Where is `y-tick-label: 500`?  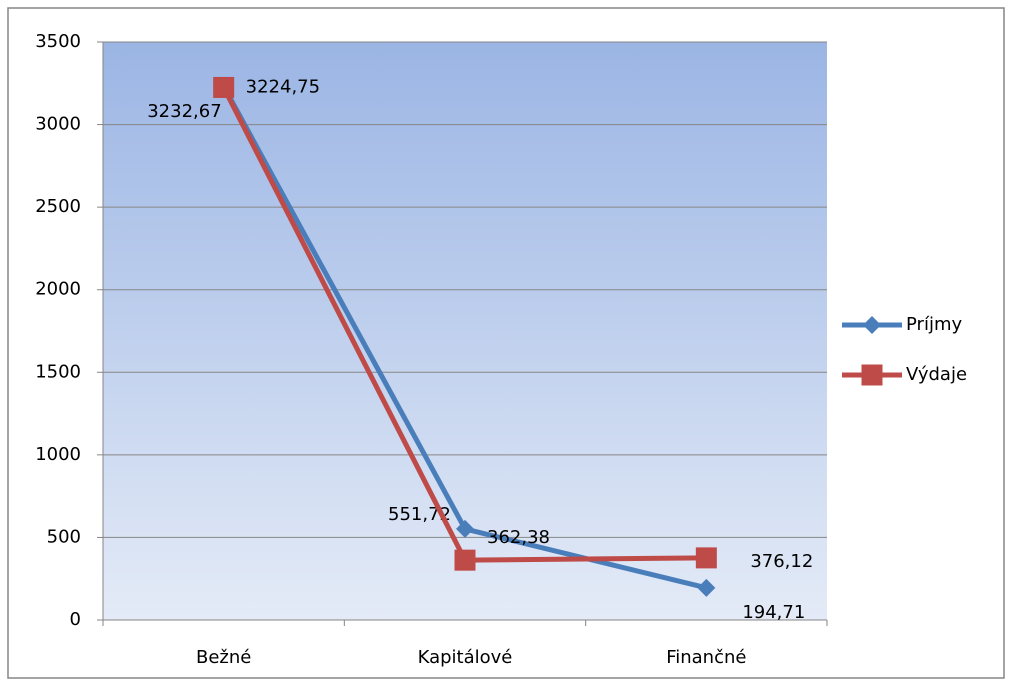 y-tick-label: 500 is located at coordinates (64, 536).